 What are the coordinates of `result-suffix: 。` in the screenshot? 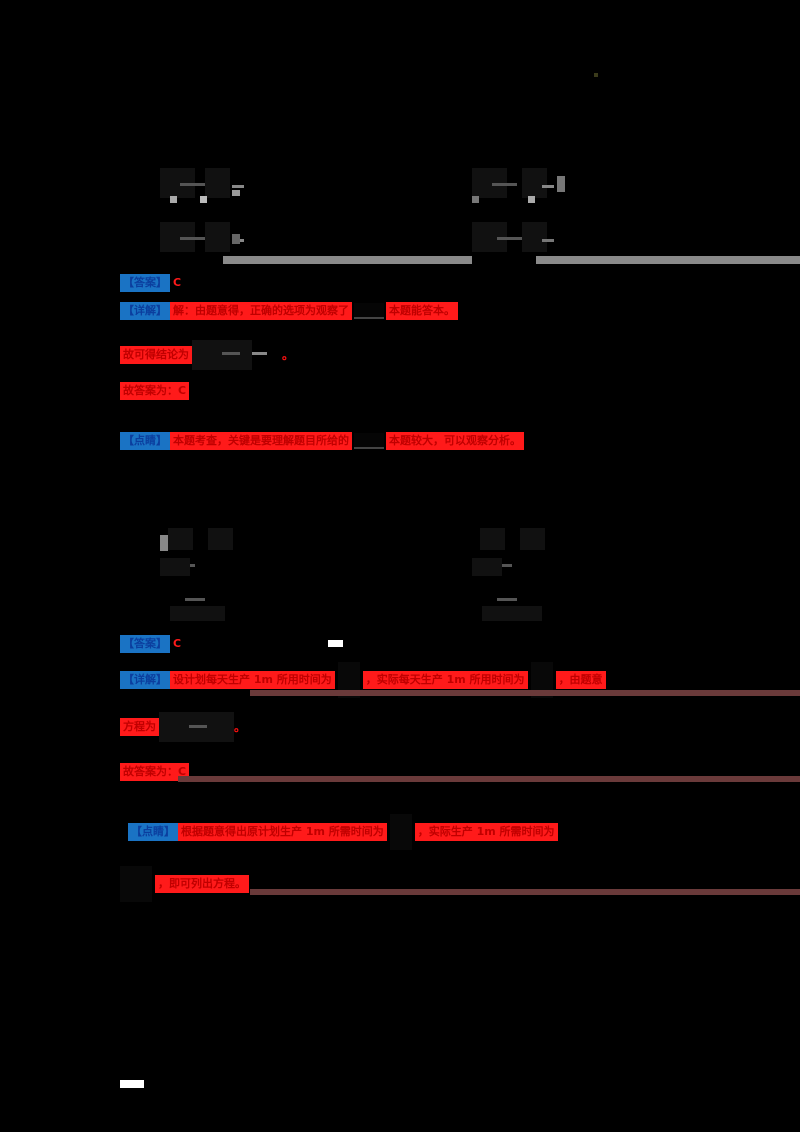 It's located at (288, 355).